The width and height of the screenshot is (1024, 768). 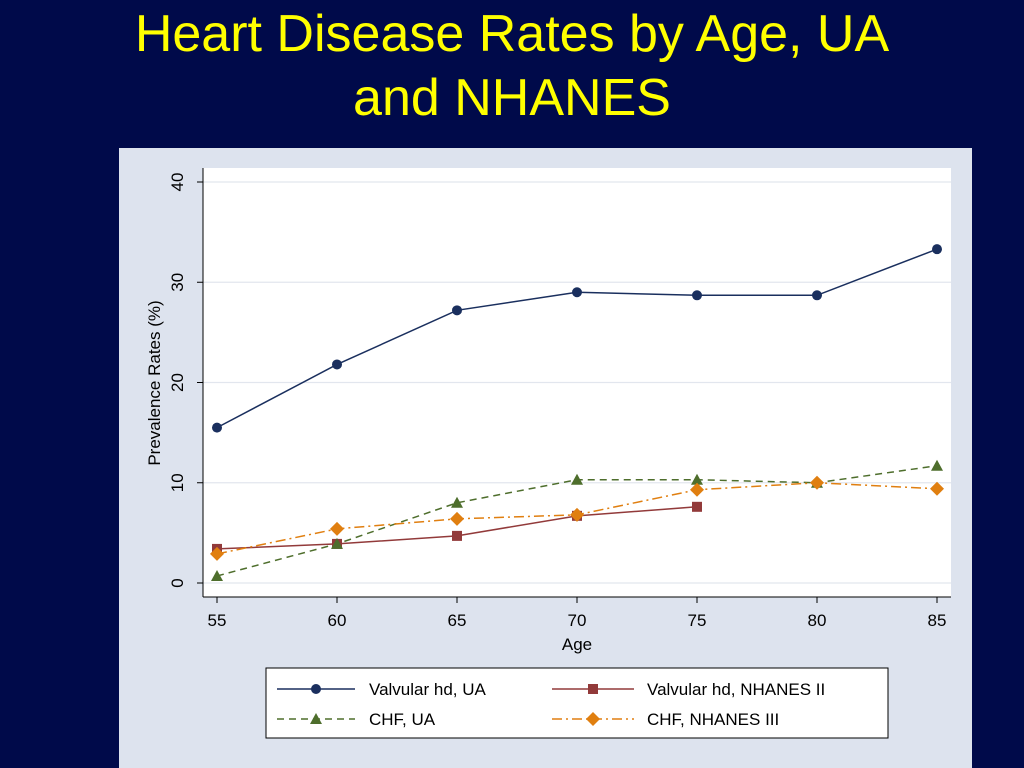 What do you see at coordinates (937, 620) in the screenshot?
I see `x-tick-label: 85` at bounding box center [937, 620].